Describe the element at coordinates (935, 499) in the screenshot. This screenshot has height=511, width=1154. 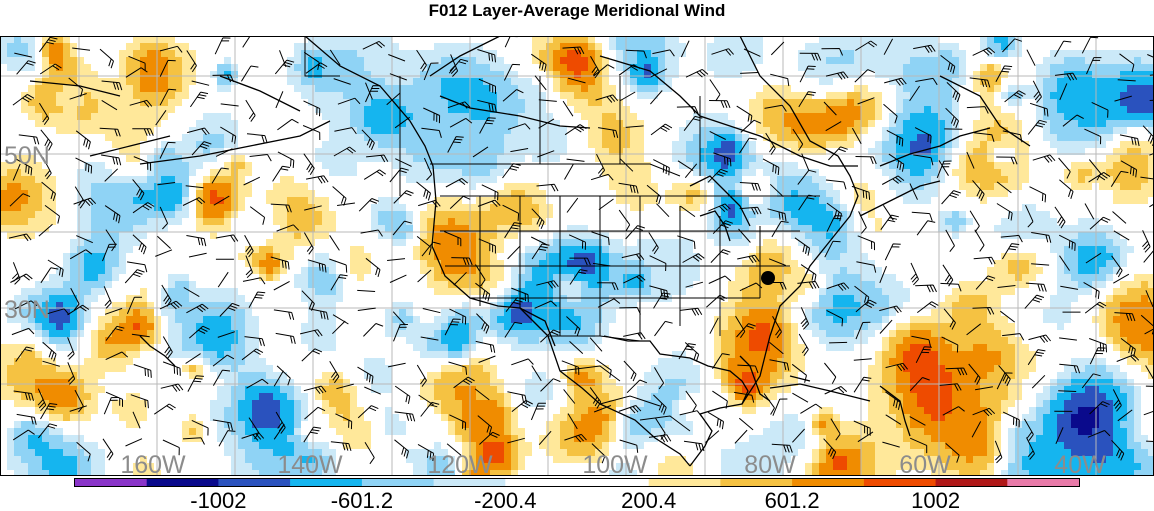
I see `colorbar-label: 1002` at that location.